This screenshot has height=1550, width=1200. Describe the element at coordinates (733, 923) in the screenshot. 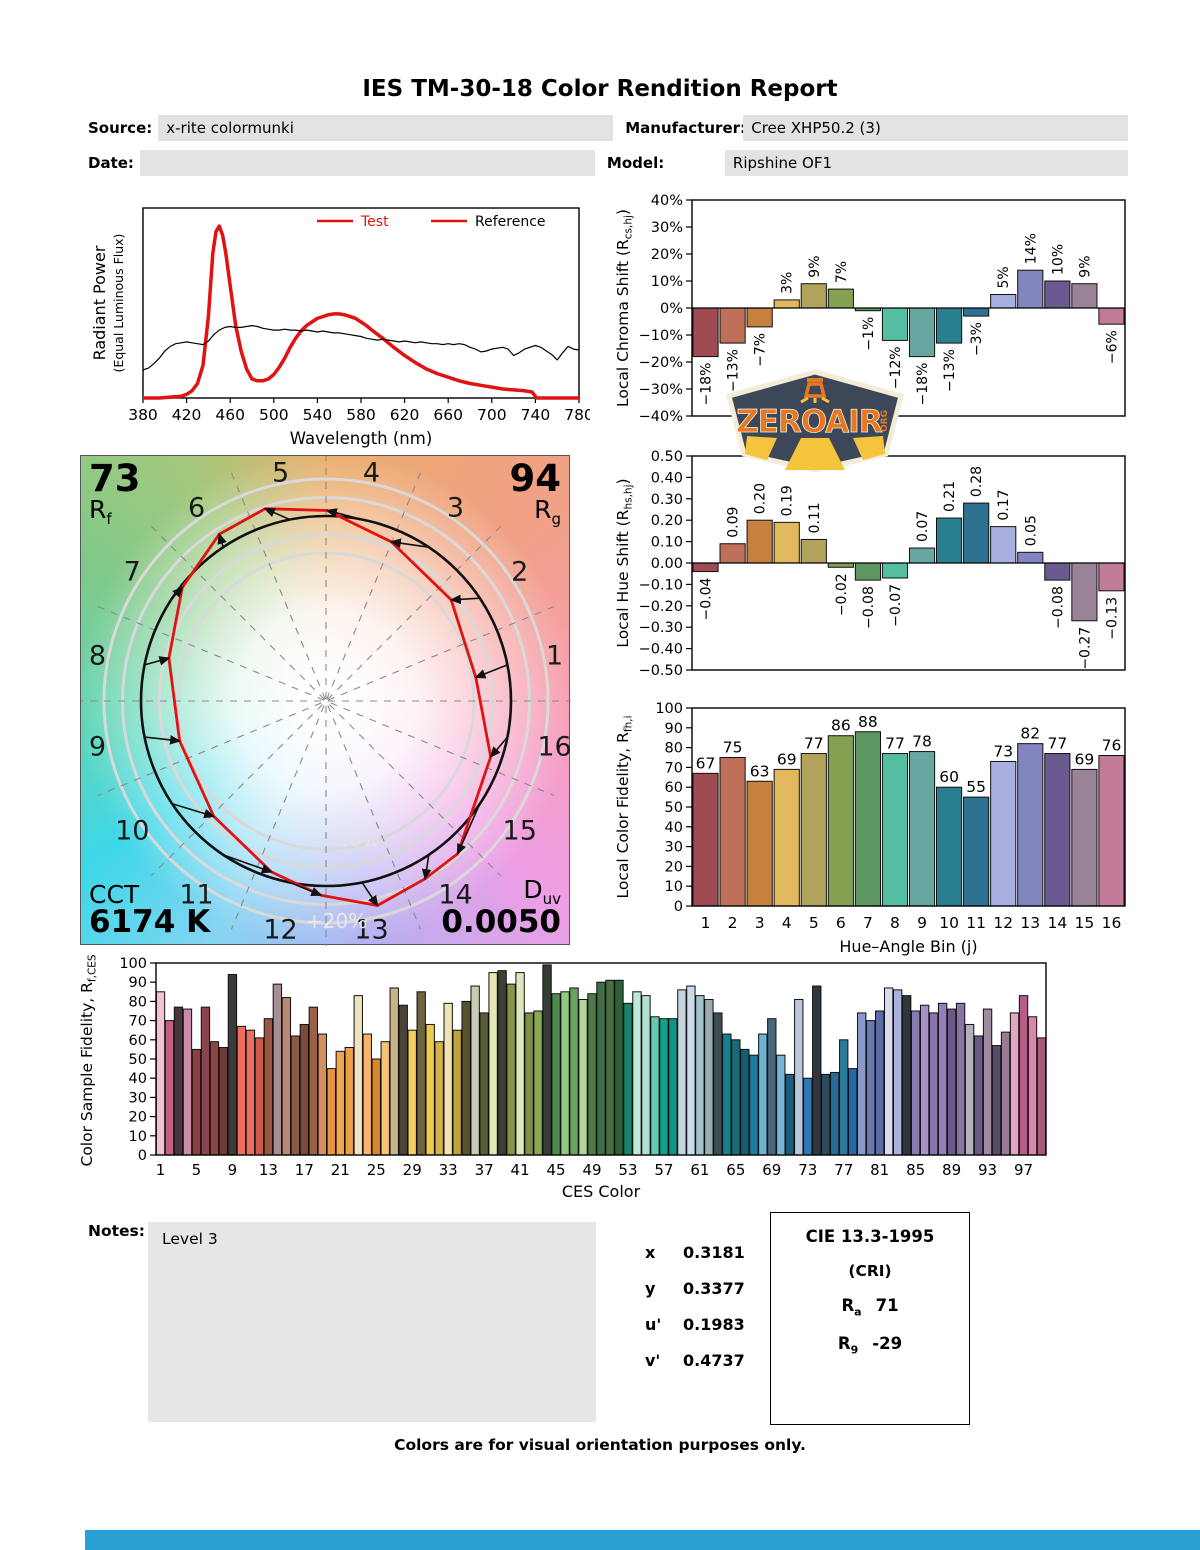

I see `svg-text: 2` at that location.